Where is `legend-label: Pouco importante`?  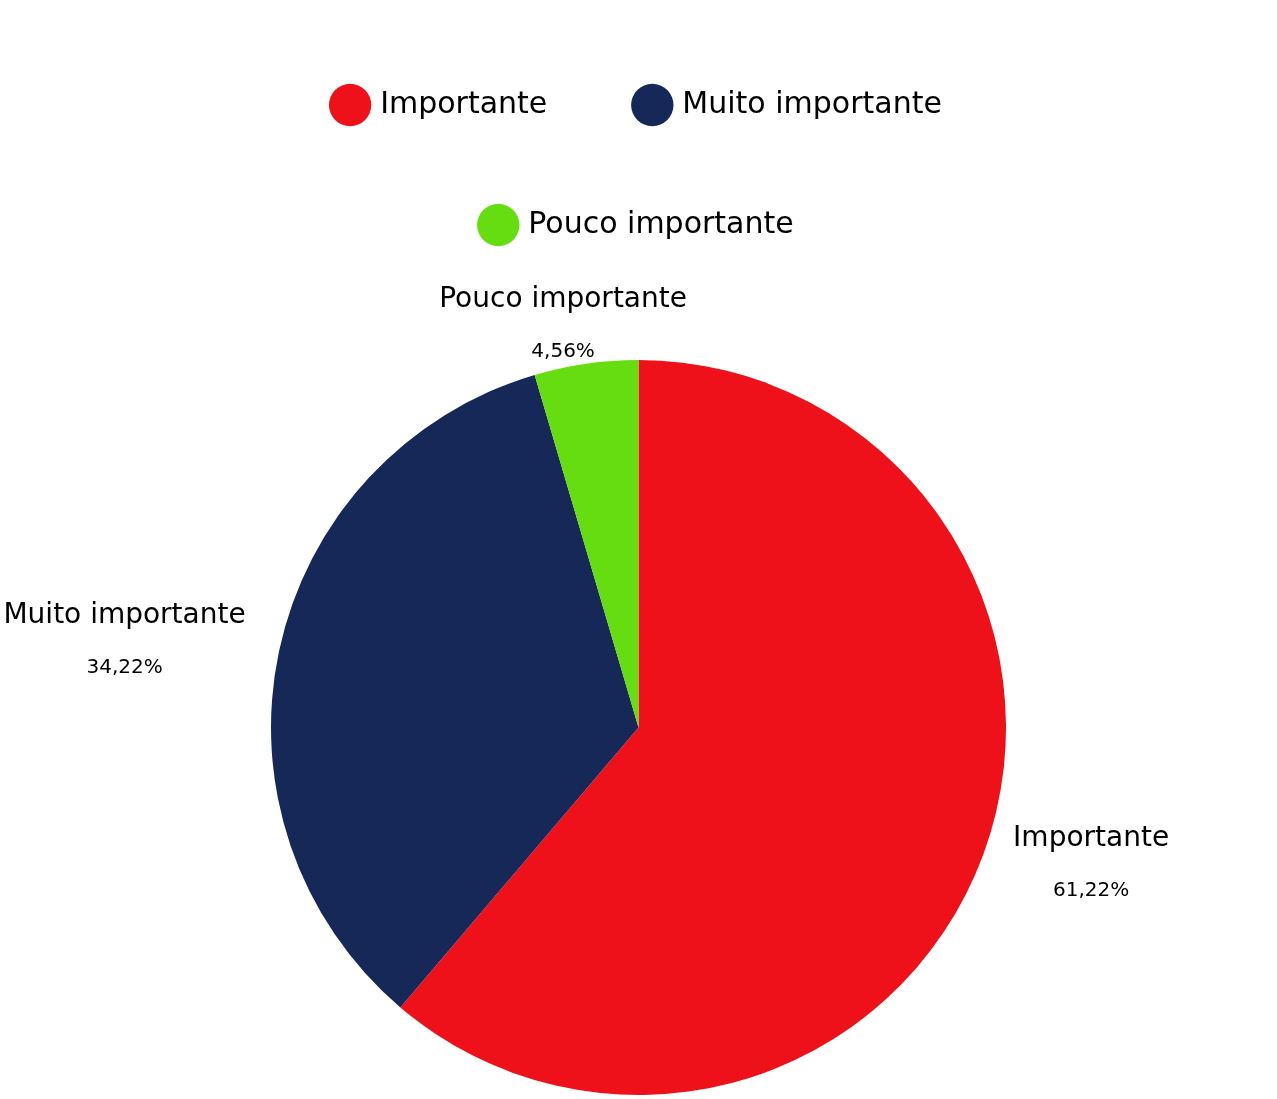
legend-label: Pouco importante is located at coordinates (661, 222).